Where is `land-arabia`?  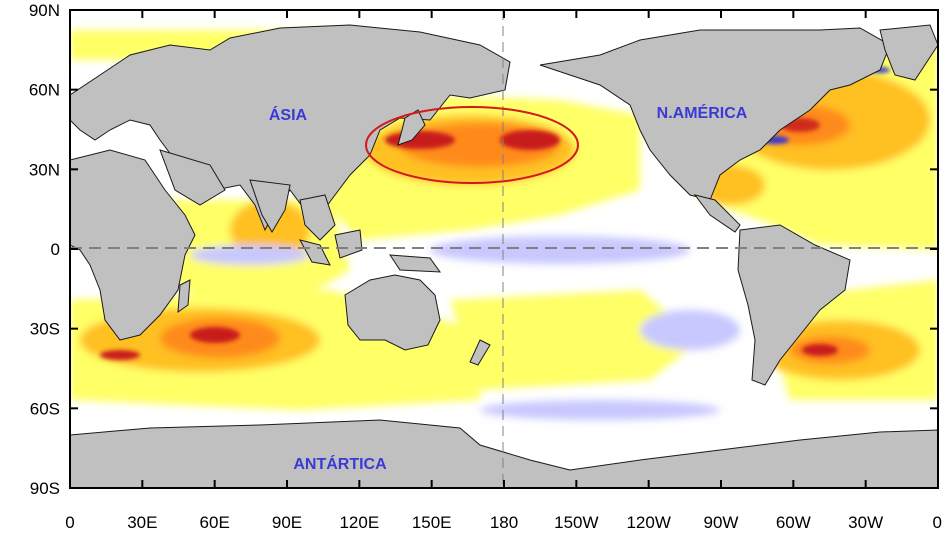 land-arabia is located at coordinates (192, 177).